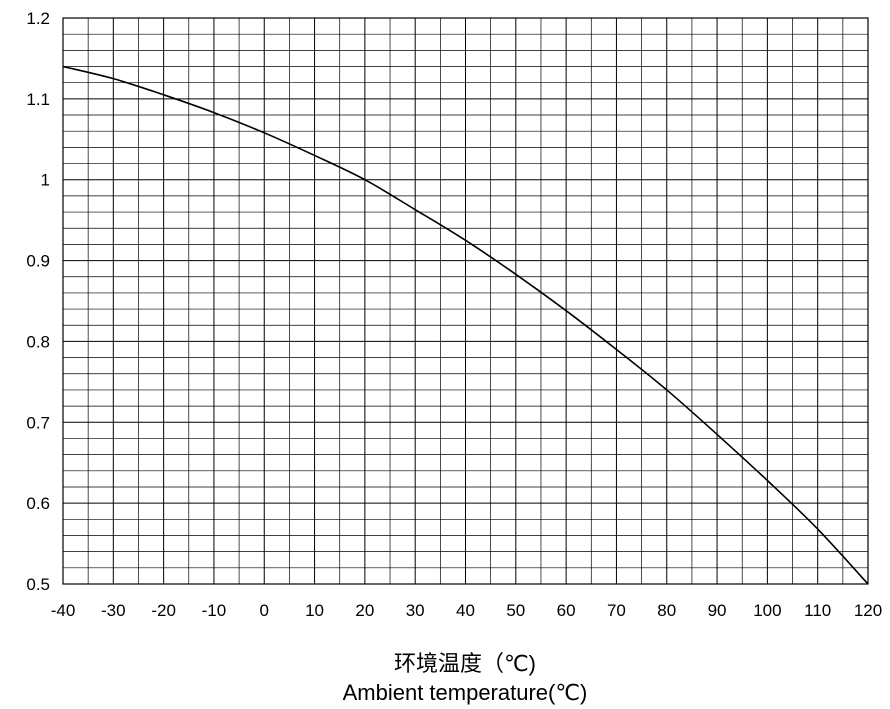 The height and width of the screenshot is (709, 890). What do you see at coordinates (515, 610) in the screenshot?
I see `x-tick-label: 50` at bounding box center [515, 610].